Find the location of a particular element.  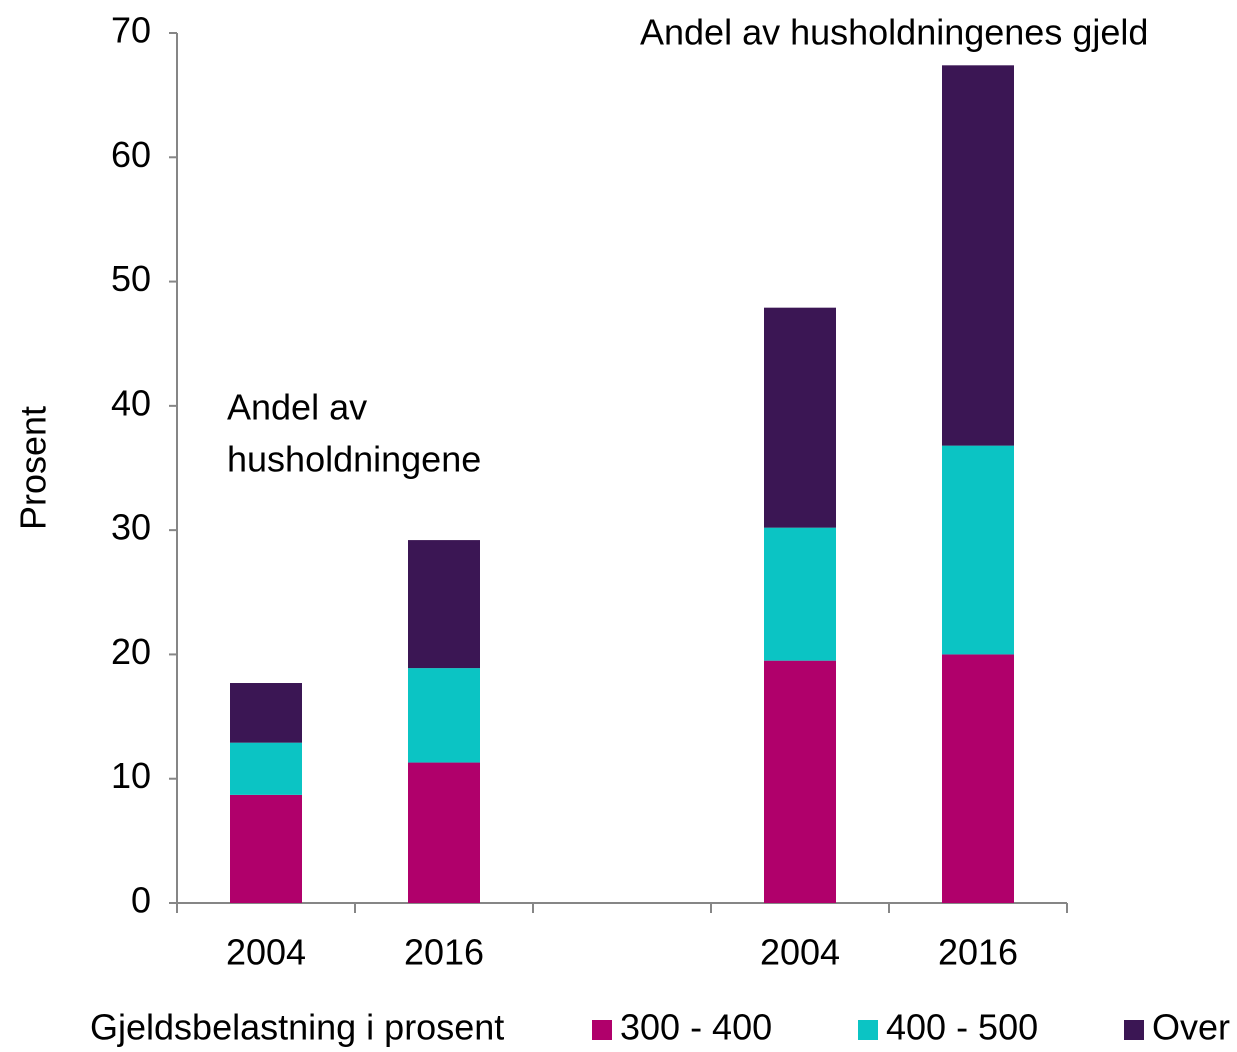

y-tick-label: 50 is located at coordinates (131, 278).